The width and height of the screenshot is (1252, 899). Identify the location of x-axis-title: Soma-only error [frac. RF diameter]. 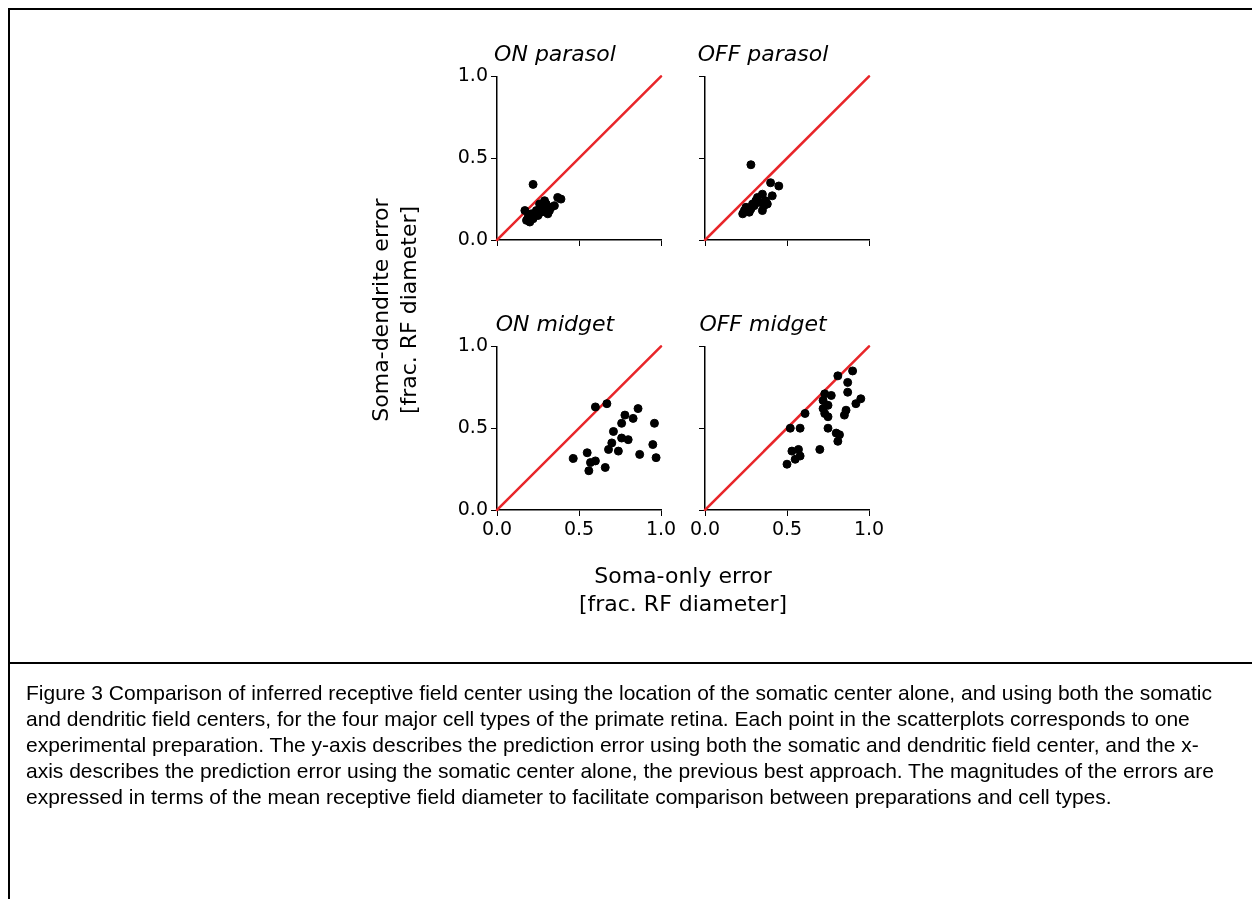
(683, 590).